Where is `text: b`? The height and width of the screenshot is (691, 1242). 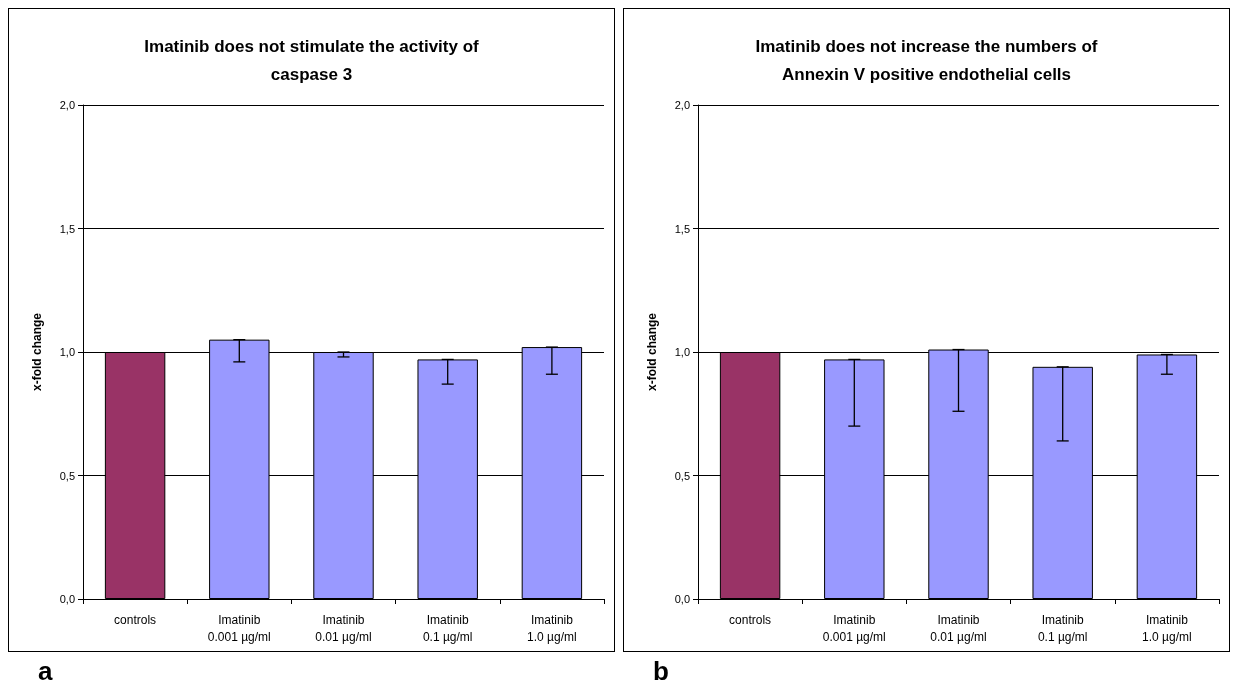
text: b is located at coordinates (661, 671).